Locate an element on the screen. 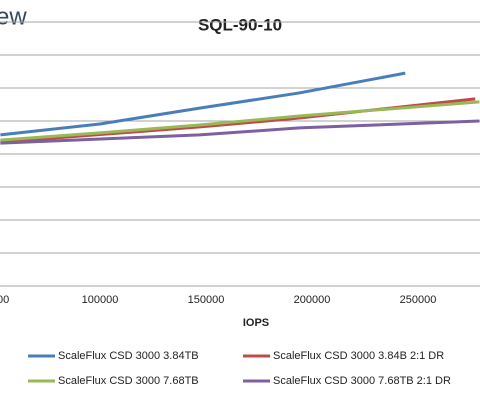 The image size is (480, 401). x-axis-label: IOPS is located at coordinates (256, 323).